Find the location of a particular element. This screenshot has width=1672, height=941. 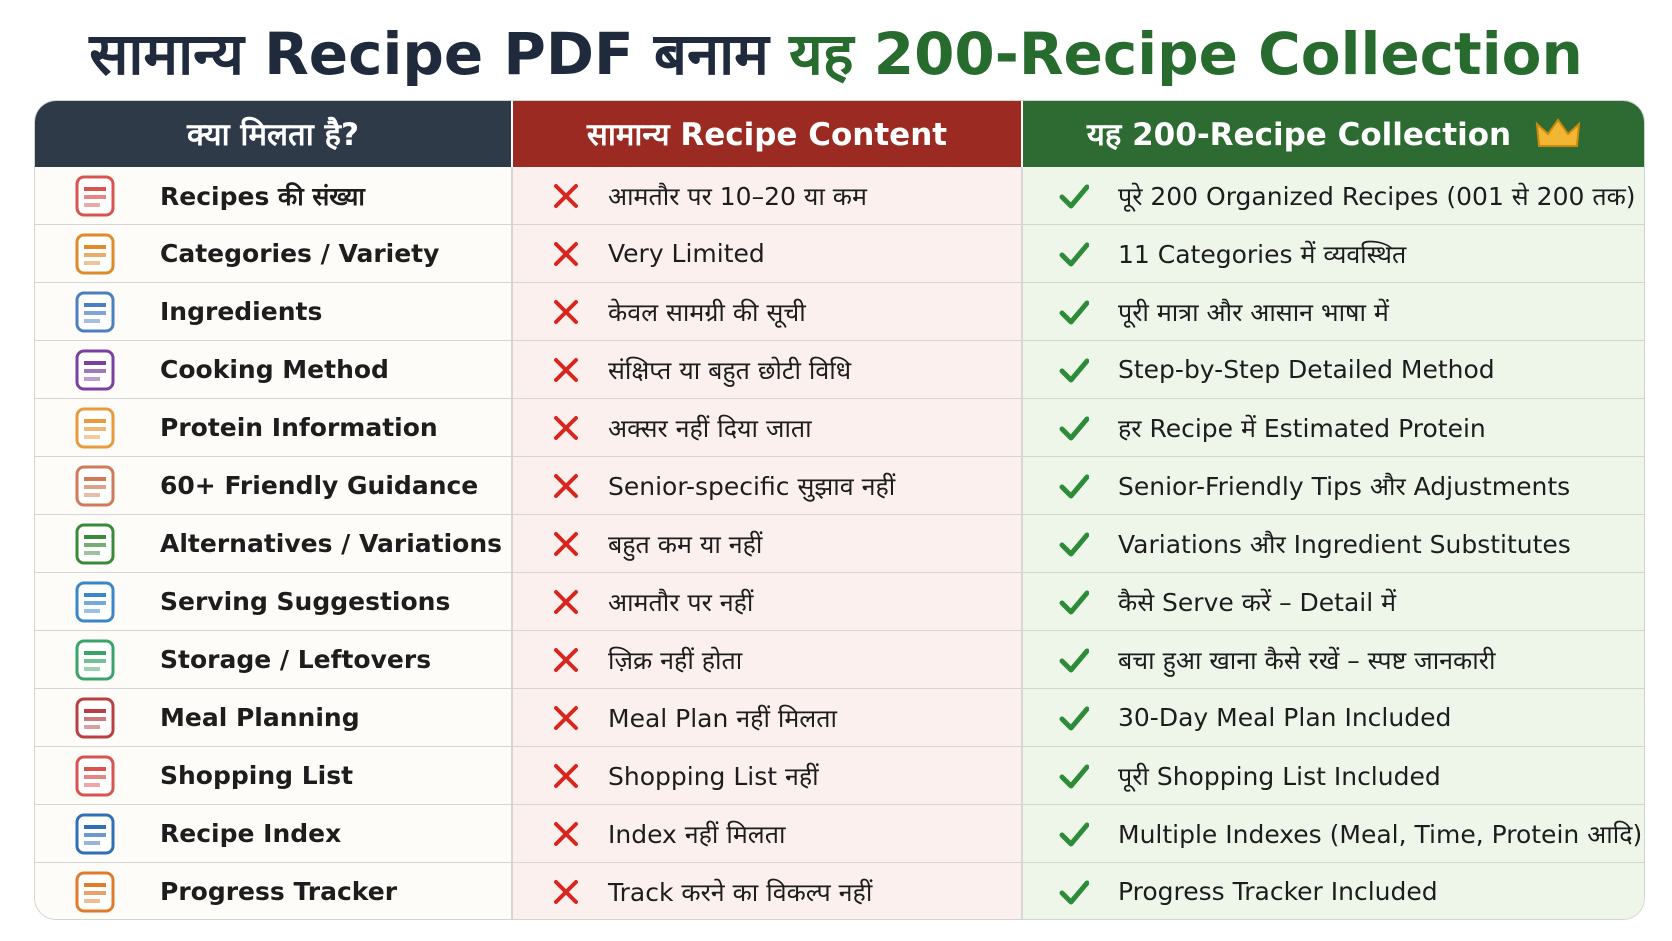

collection-cell-text: 30-Day Meal Plan Included is located at coordinates (1285, 717).